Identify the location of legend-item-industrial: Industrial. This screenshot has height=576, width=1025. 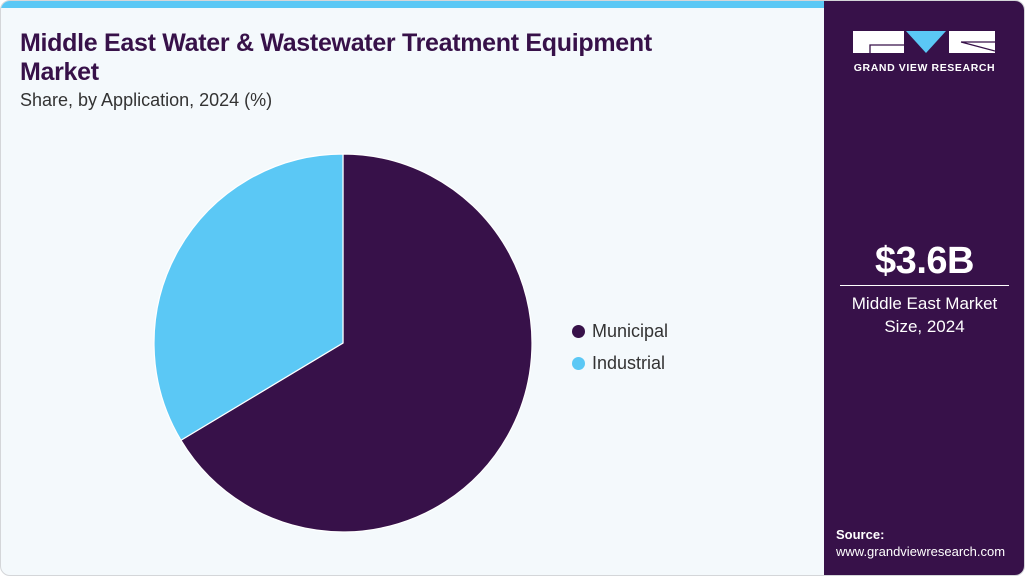
(620, 363).